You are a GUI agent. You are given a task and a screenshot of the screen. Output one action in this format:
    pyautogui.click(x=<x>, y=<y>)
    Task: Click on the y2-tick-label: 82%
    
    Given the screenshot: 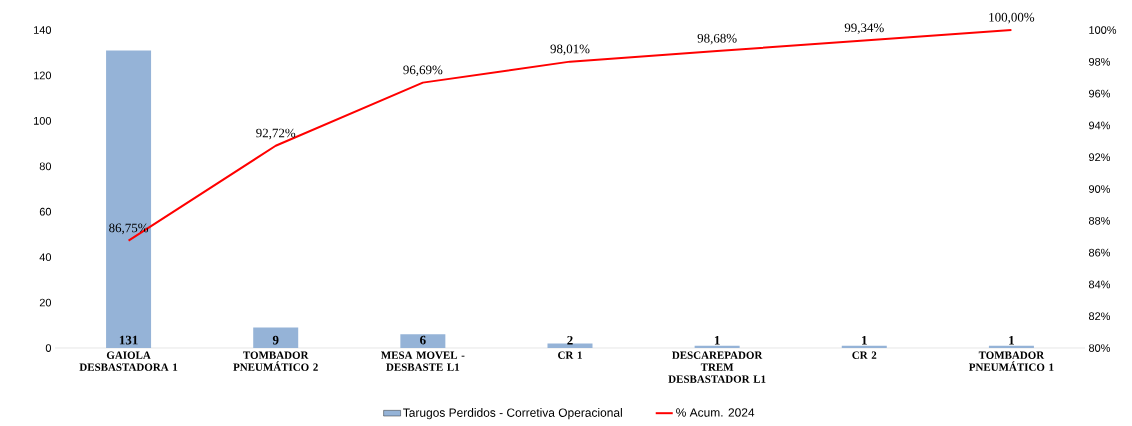 What is the action you would take?
    pyautogui.click(x=1099, y=316)
    